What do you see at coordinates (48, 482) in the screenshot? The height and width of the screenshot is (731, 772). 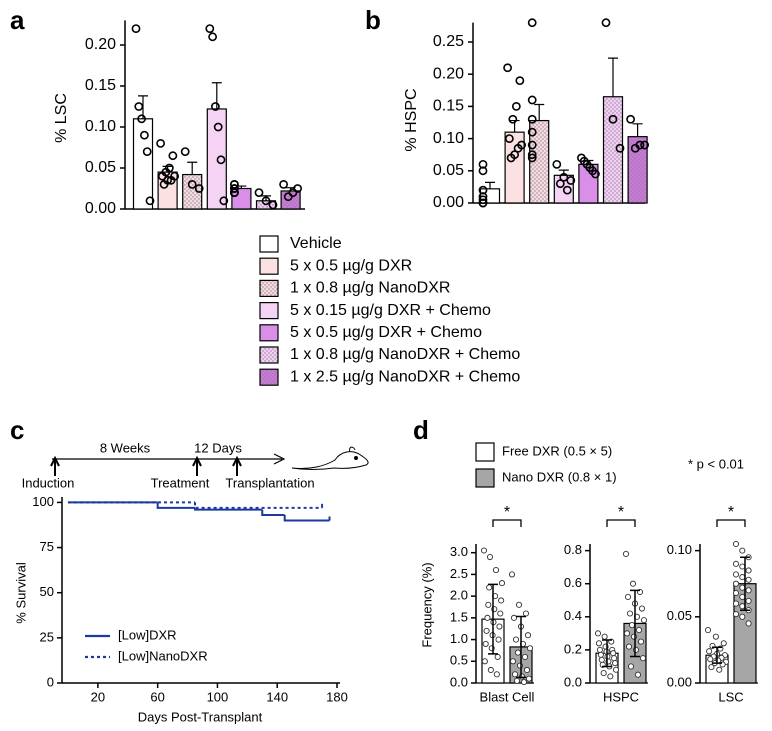 I see `timeline-event: Induction` at bounding box center [48, 482].